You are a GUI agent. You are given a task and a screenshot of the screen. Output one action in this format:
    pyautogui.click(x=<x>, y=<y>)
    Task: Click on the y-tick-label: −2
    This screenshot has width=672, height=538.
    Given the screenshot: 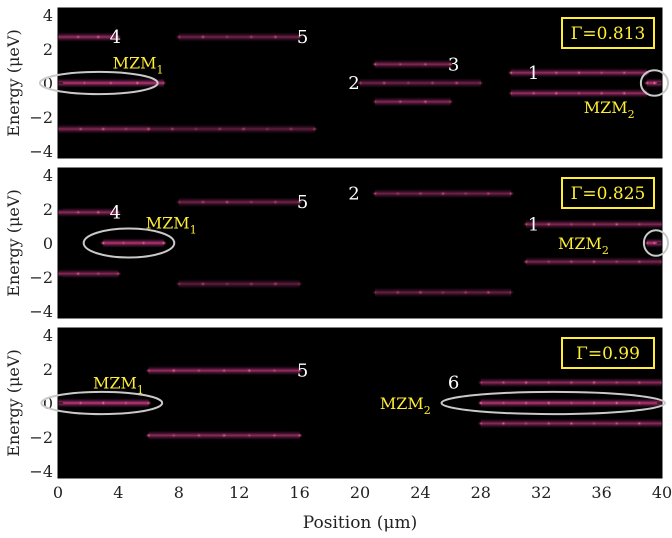 What is the action you would take?
    pyautogui.click(x=41, y=437)
    